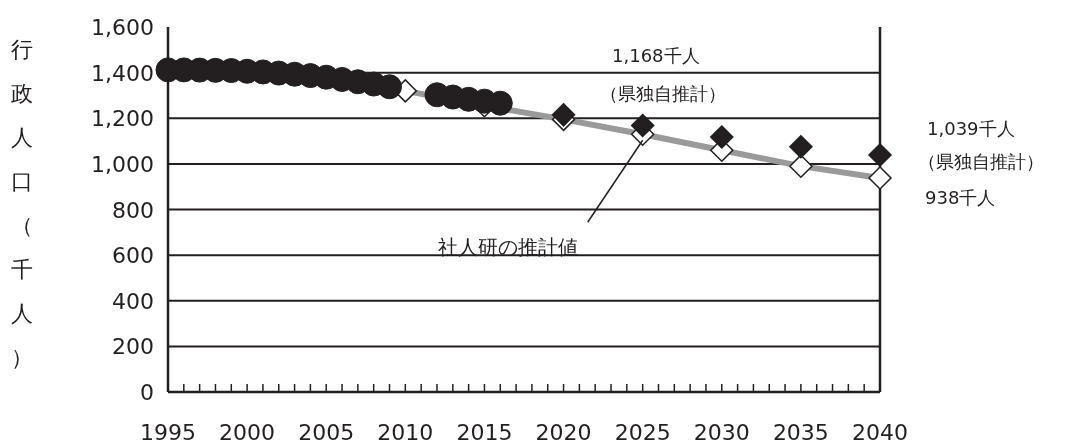 Image resolution: width=1065 pixels, height=445 pixels. Describe the element at coordinates (405, 432) in the screenshot. I see `x-tick-label: 2010` at that location.